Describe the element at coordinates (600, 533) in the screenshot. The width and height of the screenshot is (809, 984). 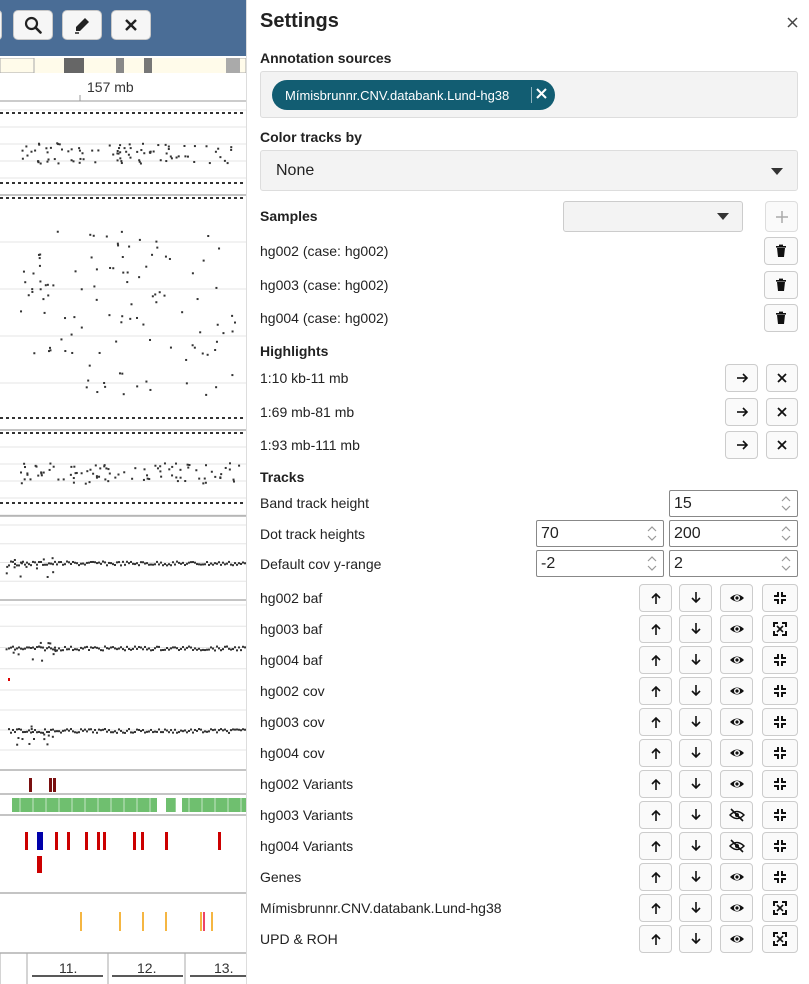
I see `dot-track-height-min-input: 70` at that location.